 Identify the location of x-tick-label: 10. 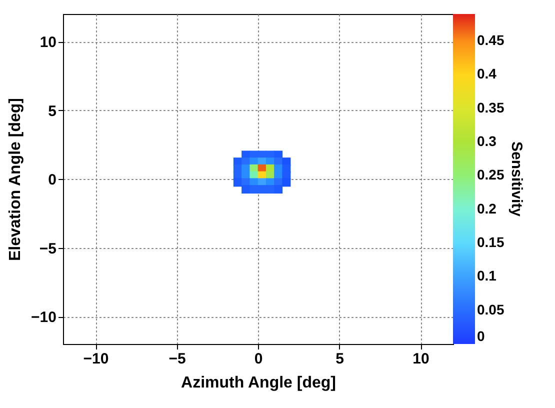
(421, 359).